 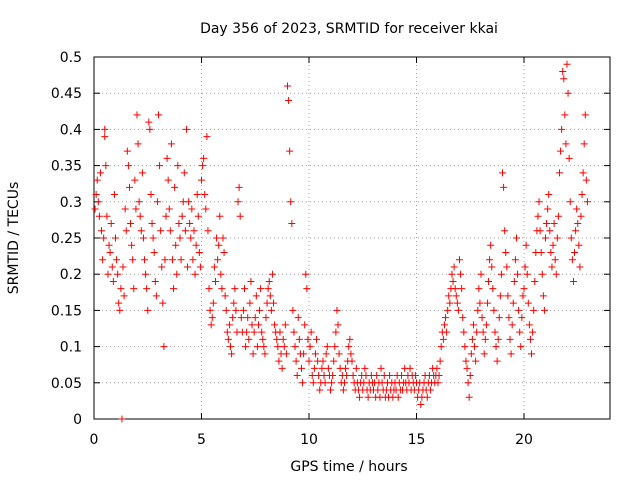 What do you see at coordinates (66, 239) in the screenshot?
I see `y-tick-label: 0.25` at bounding box center [66, 239].